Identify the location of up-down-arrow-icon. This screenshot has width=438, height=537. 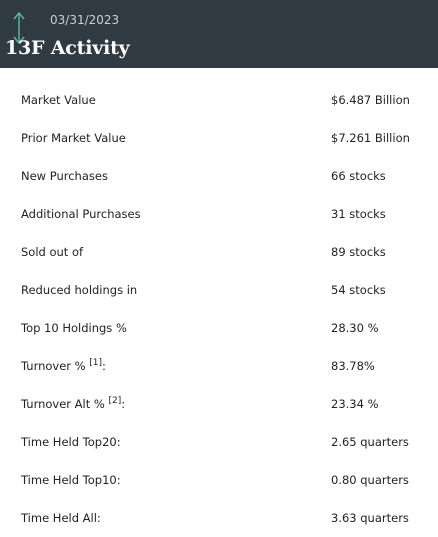
(19, 28).